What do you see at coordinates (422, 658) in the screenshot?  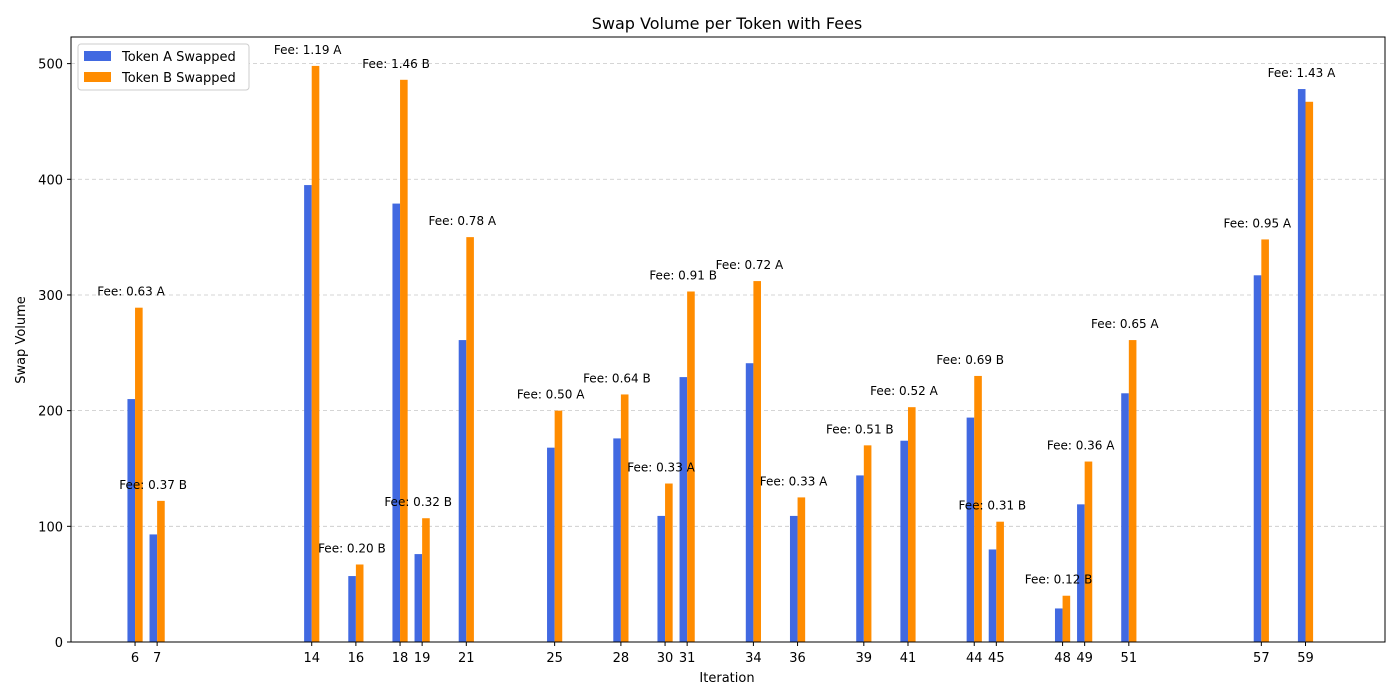 I see `x-tick-label: 19` at bounding box center [422, 658].